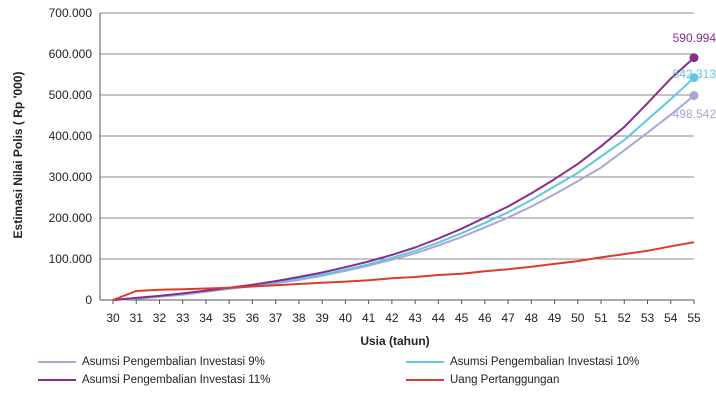 This screenshot has height=394, width=716. What do you see at coordinates (160, 318) in the screenshot?
I see `x-tick-label-2: 32` at bounding box center [160, 318].